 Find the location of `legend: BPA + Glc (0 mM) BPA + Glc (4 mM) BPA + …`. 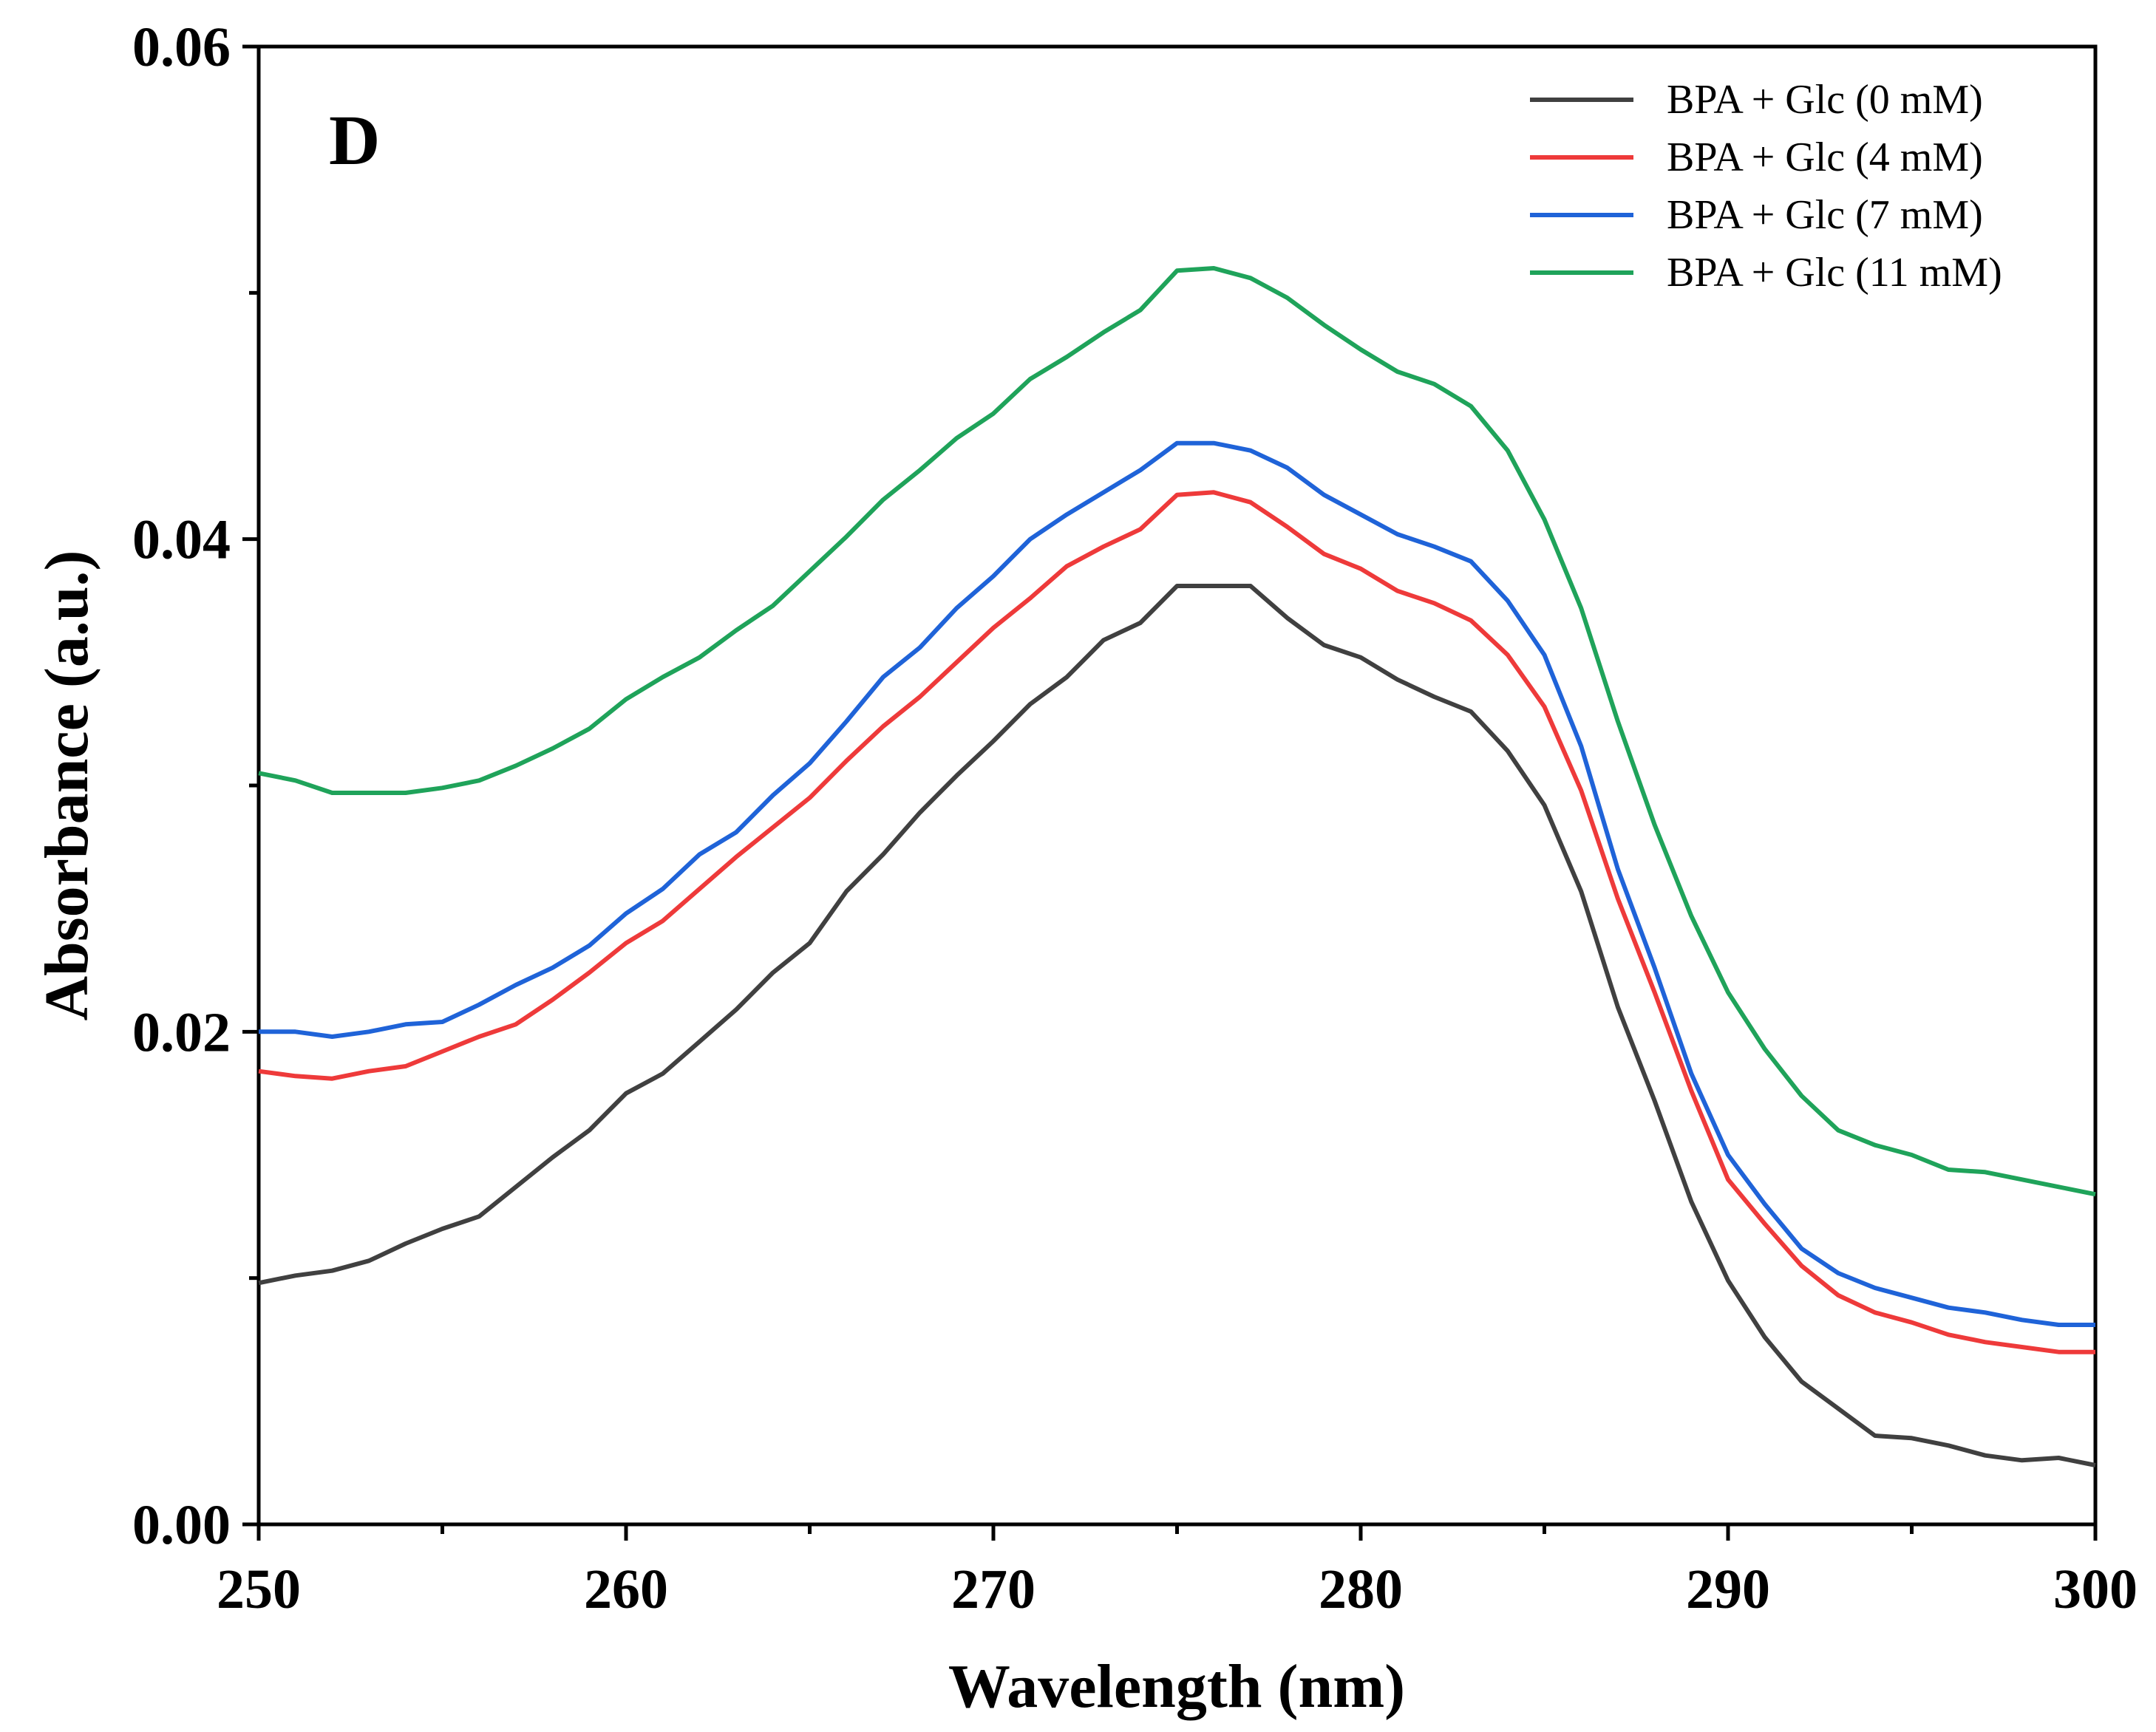

legend: BPA + Glc (0 mM) BPA + Glc (4 mM) BPA + … is located at coordinates (1766, 186).